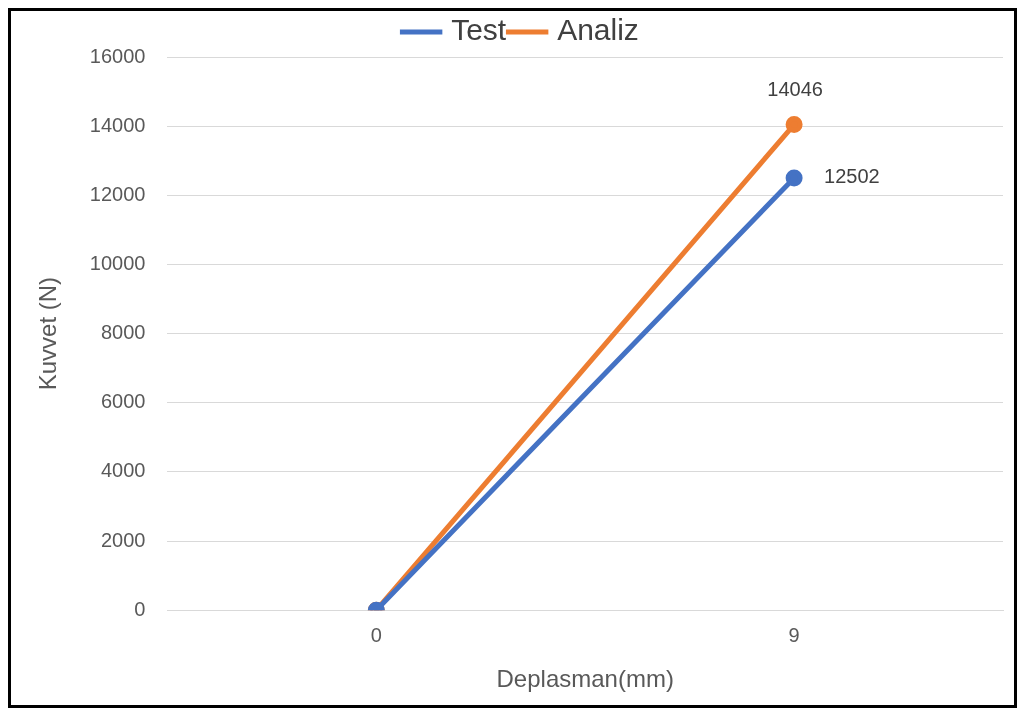 The width and height of the screenshot is (1025, 716). What do you see at coordinates (117, 262) in the screenshot?
I see `y-tick-label: 10000` at bounding box center [117, 262].